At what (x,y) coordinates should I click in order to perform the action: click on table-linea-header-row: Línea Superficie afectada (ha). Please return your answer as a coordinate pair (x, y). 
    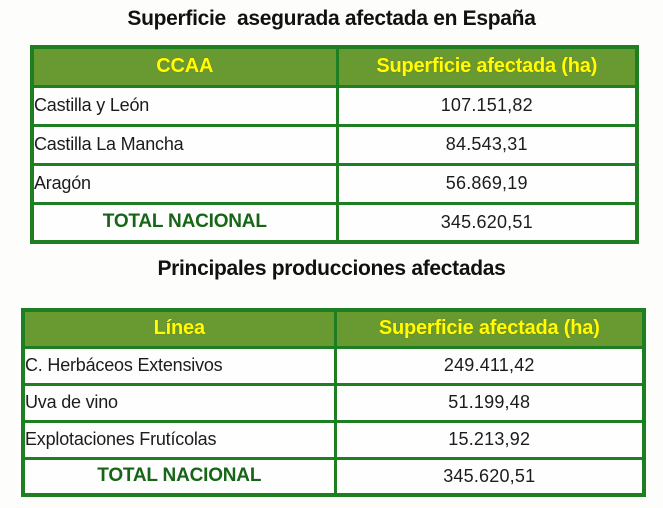
    Looking at the image, I should click on (333, 328).